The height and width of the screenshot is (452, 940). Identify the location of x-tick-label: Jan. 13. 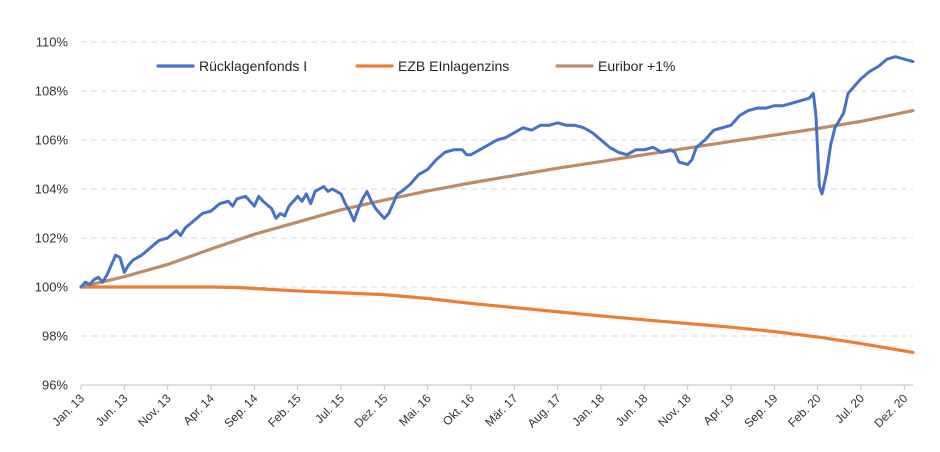
(68, 410).